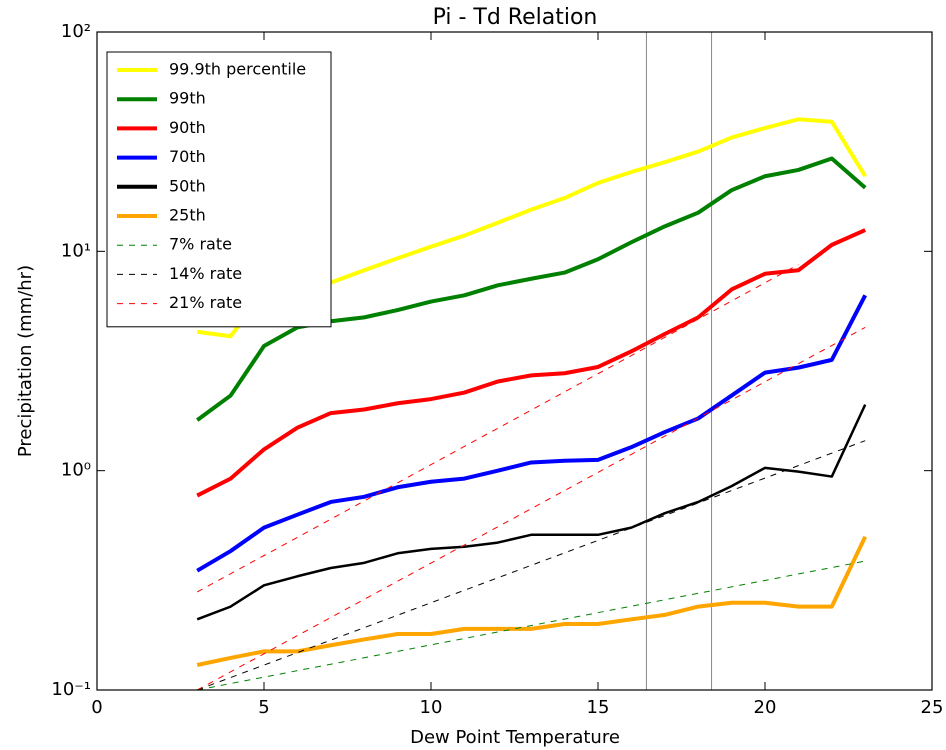  Describe the element at coordinates (200, 244) in the screenshot. I see `legend-label: 7% rate` at that location.